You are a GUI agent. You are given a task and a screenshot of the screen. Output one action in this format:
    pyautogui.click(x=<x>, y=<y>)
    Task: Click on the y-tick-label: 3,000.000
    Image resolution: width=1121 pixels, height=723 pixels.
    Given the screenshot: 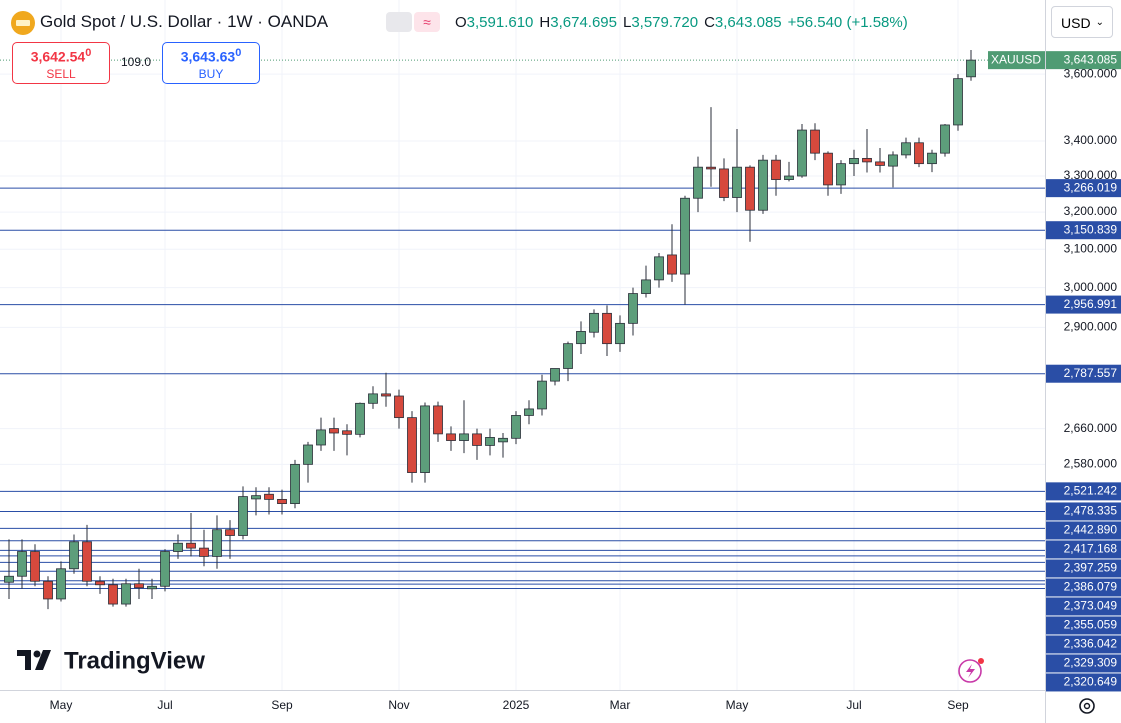 What is the action you would take?
    pyautogui.click(x=1091, y=287)
    